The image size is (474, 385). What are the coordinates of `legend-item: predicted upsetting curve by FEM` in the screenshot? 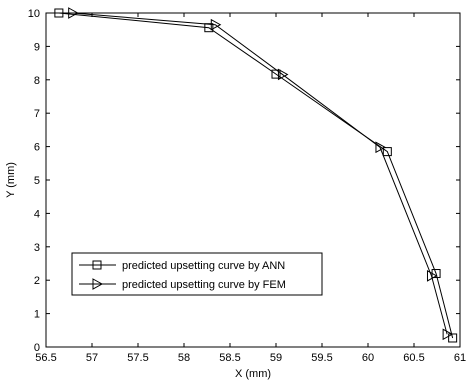 It's located at (182, 284).